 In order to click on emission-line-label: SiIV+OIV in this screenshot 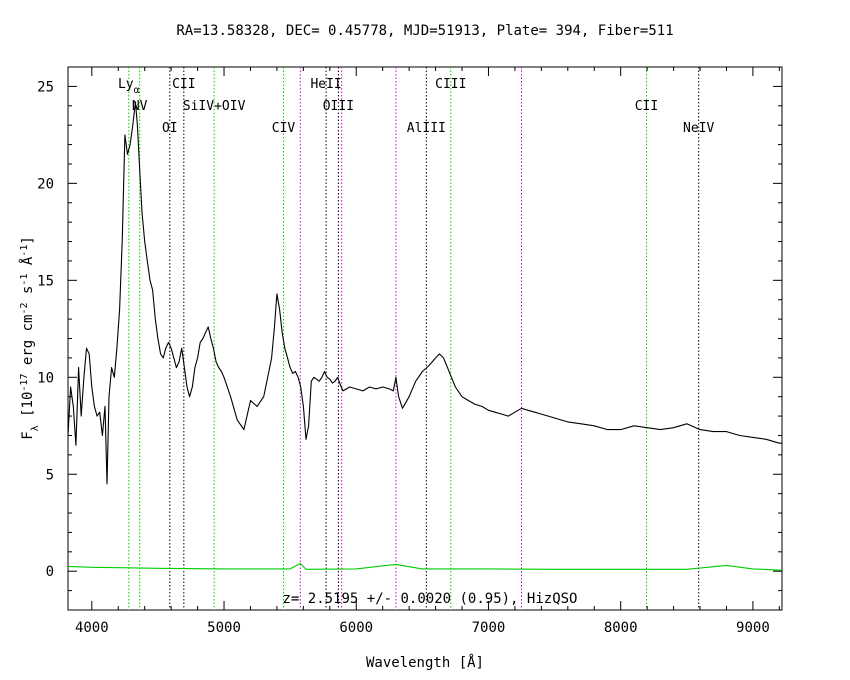, I will do `click(214, 106)`.